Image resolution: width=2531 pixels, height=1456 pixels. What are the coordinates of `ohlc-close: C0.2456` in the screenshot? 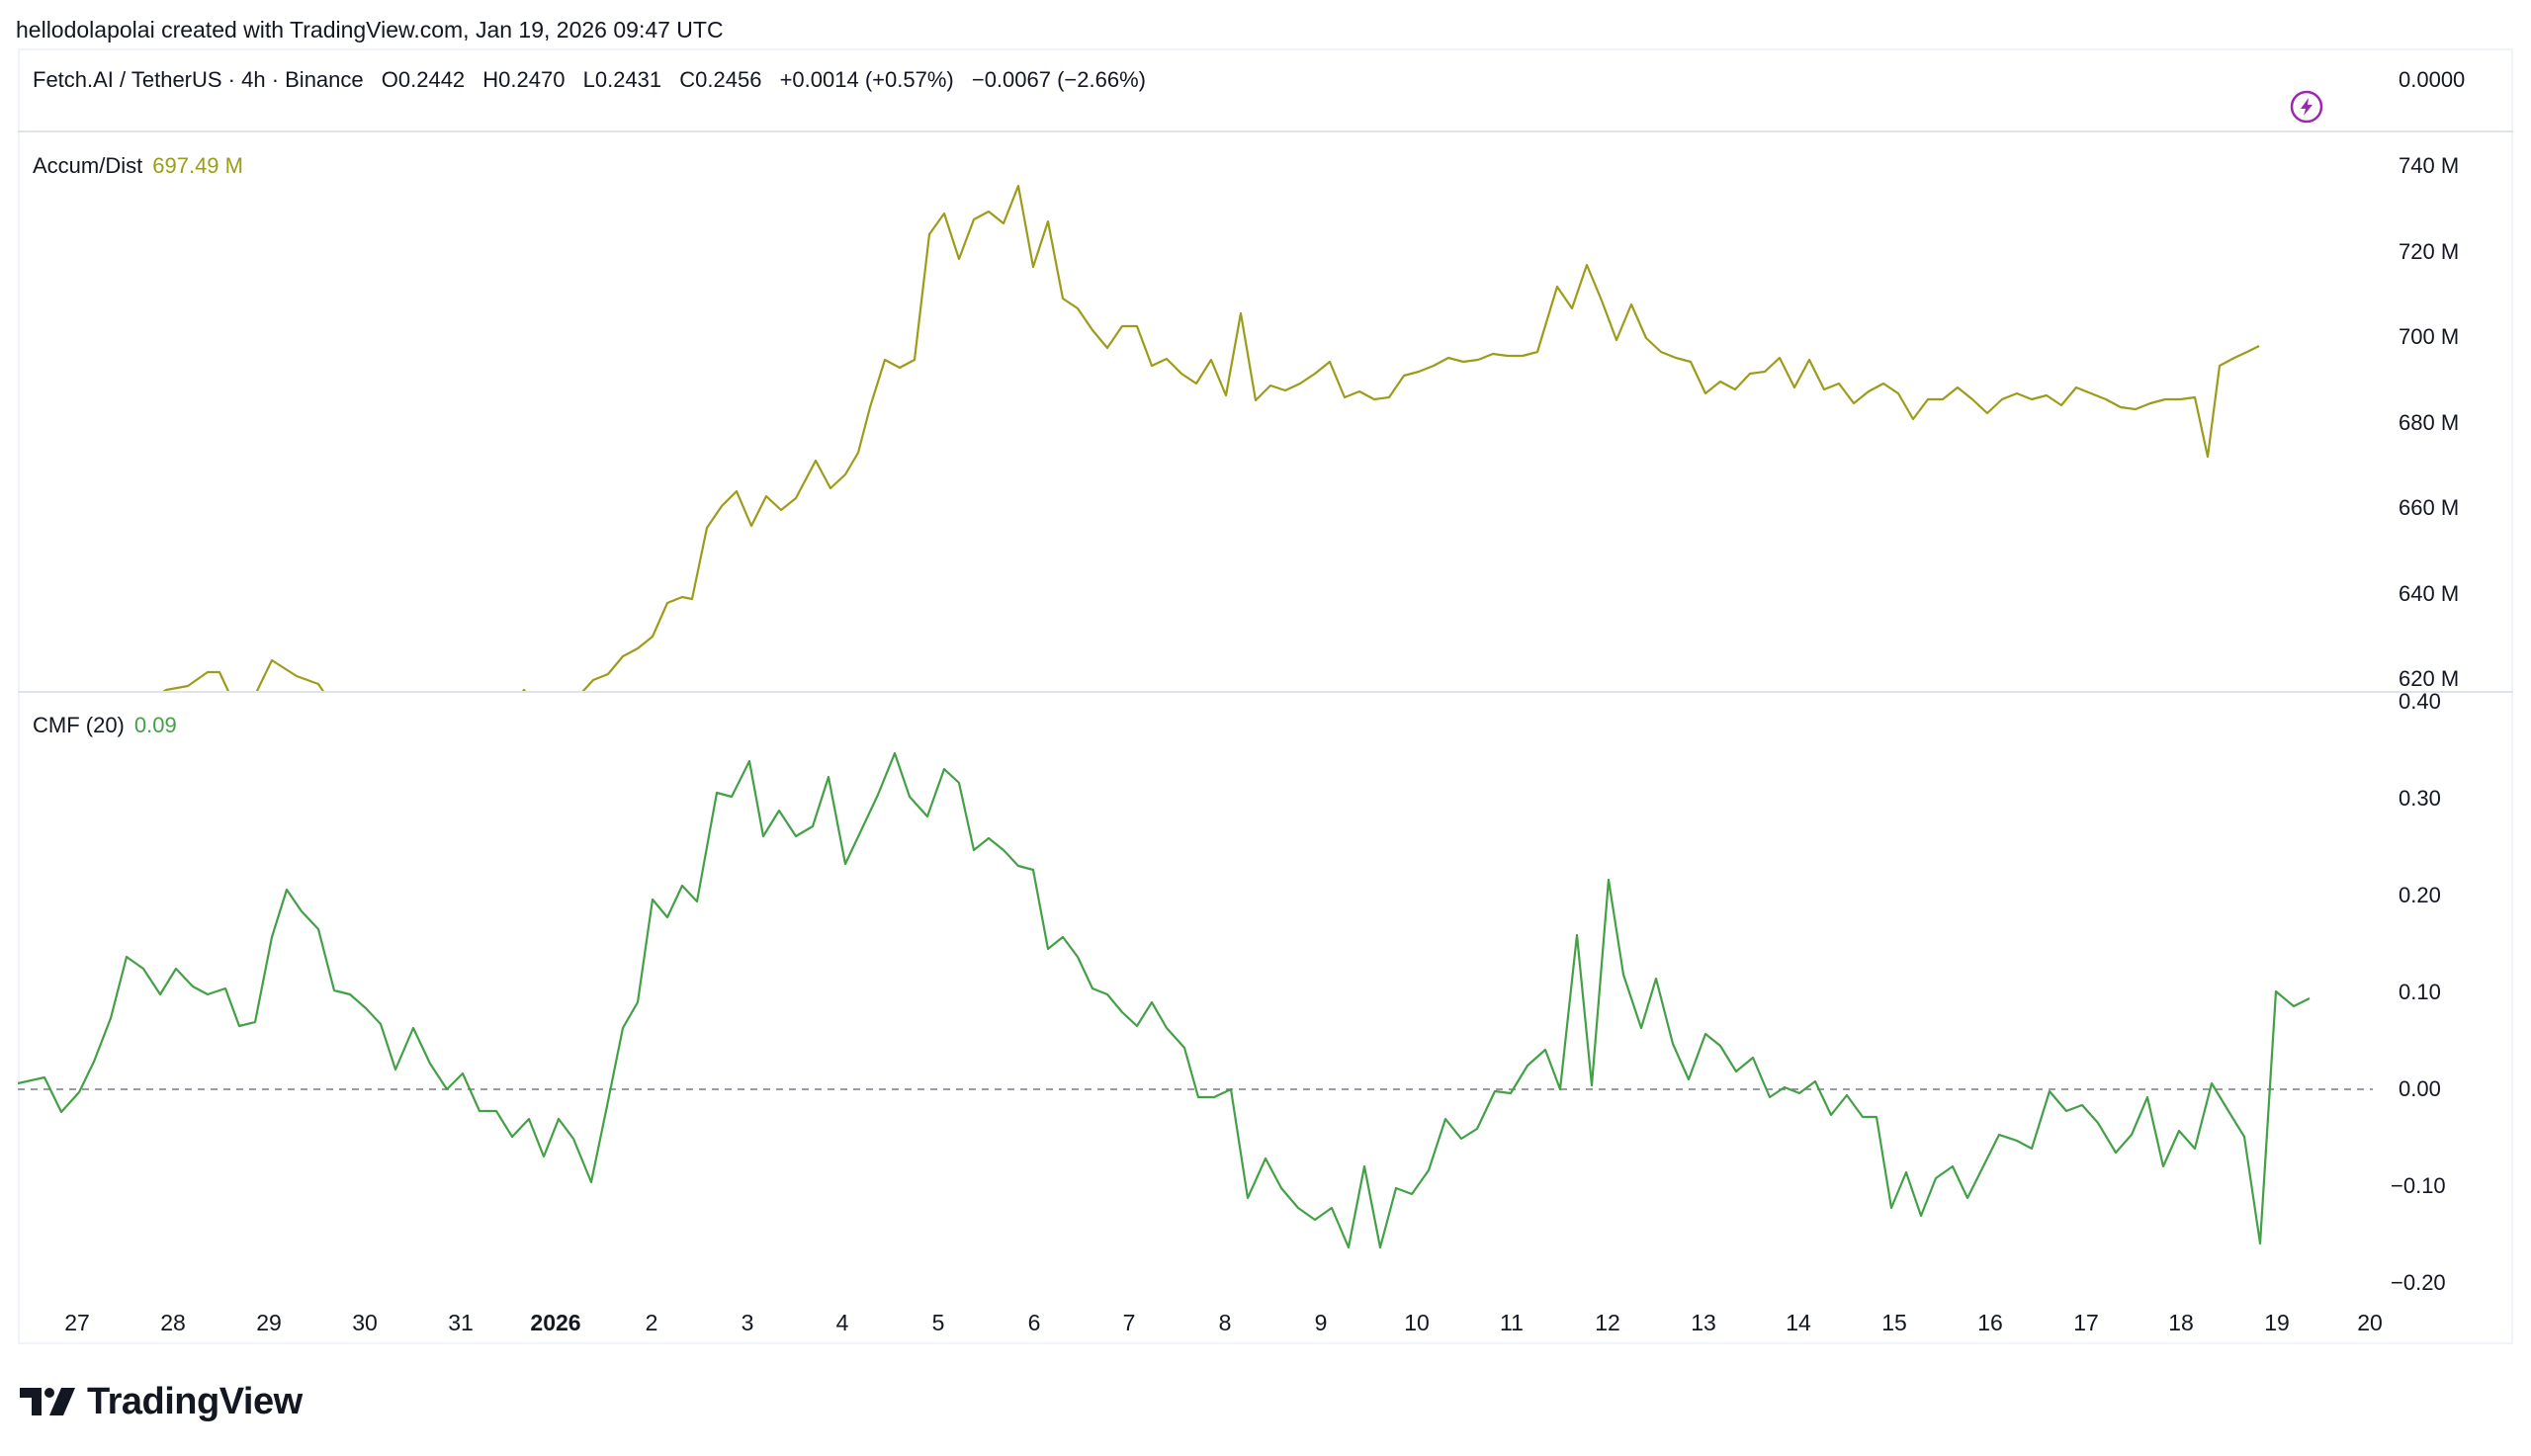 It's located at (721, 79).